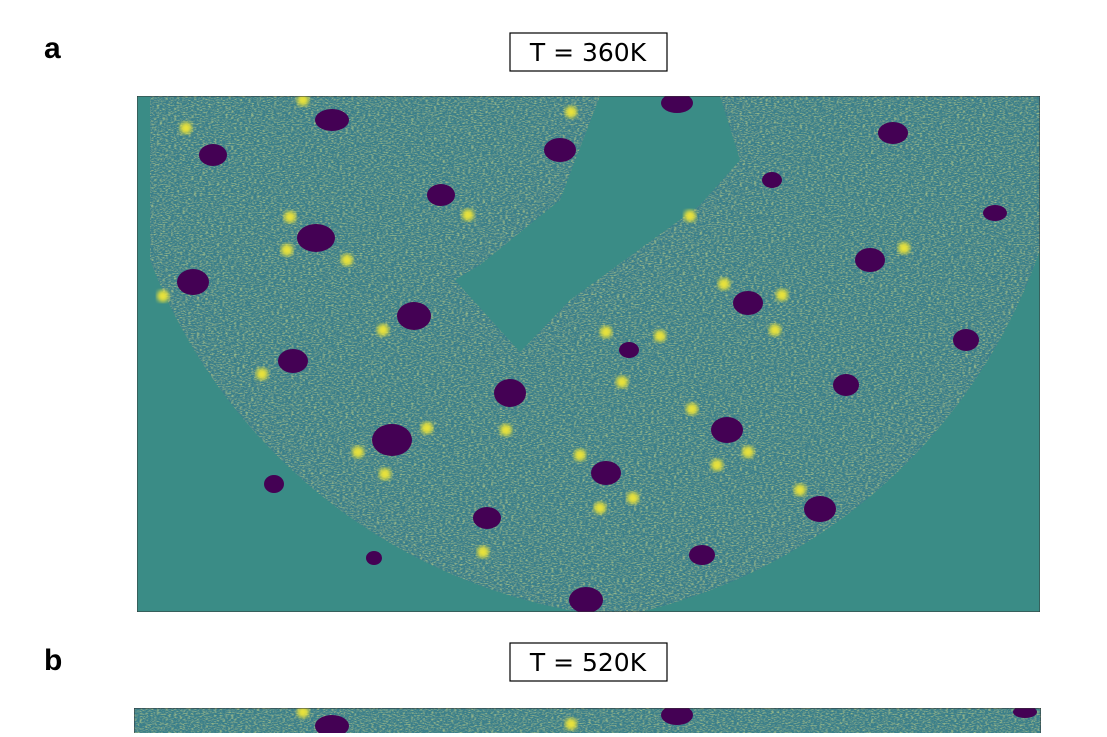 The width and height of the screenshot is (1107, 737). What do you see at coordinates (52, 48) in the screenshot?
I see `panel-label: a` at bounding box center [52, 48].